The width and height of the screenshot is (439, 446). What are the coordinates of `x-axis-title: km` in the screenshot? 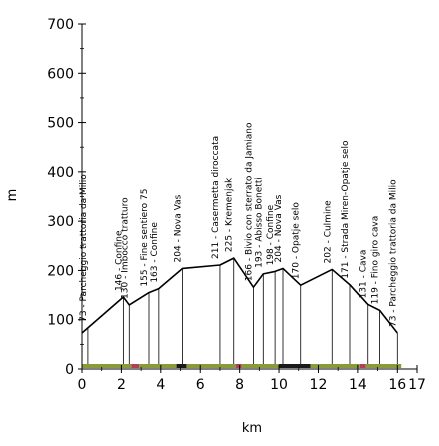 It's located at (252, 428).